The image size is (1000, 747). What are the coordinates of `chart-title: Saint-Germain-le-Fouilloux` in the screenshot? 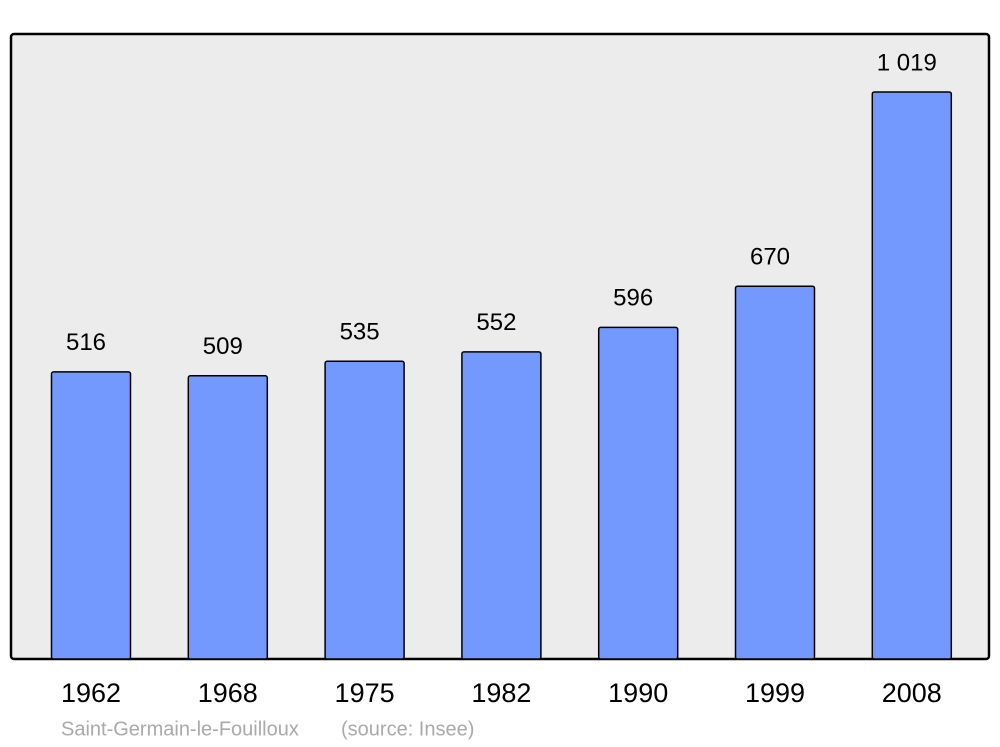 It's located at (180, 729).